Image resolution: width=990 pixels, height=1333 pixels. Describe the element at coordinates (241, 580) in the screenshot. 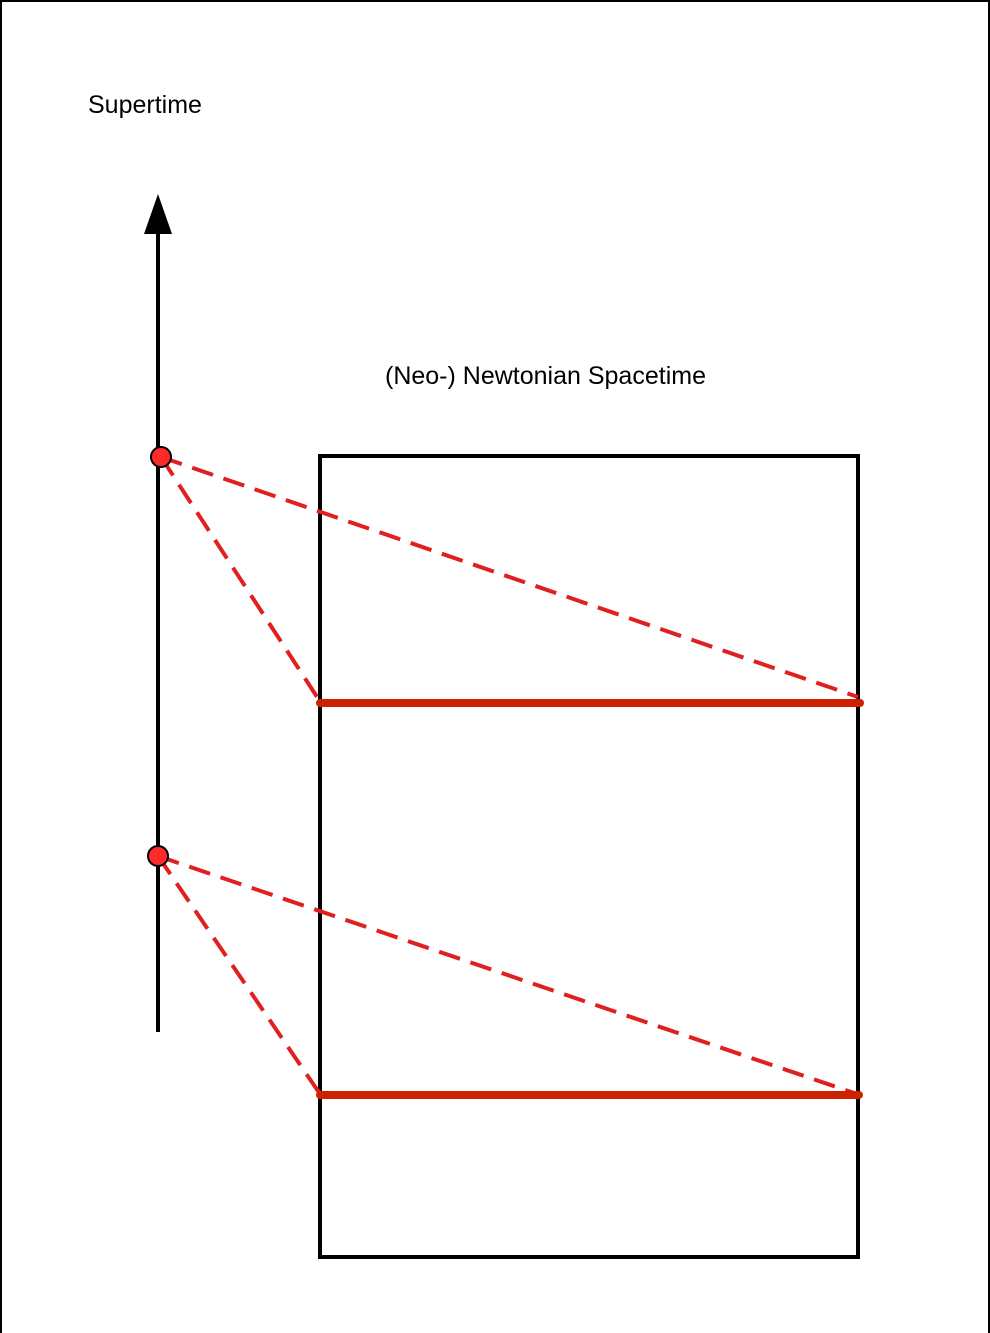

I see `upper-projection-line-left` at that location.